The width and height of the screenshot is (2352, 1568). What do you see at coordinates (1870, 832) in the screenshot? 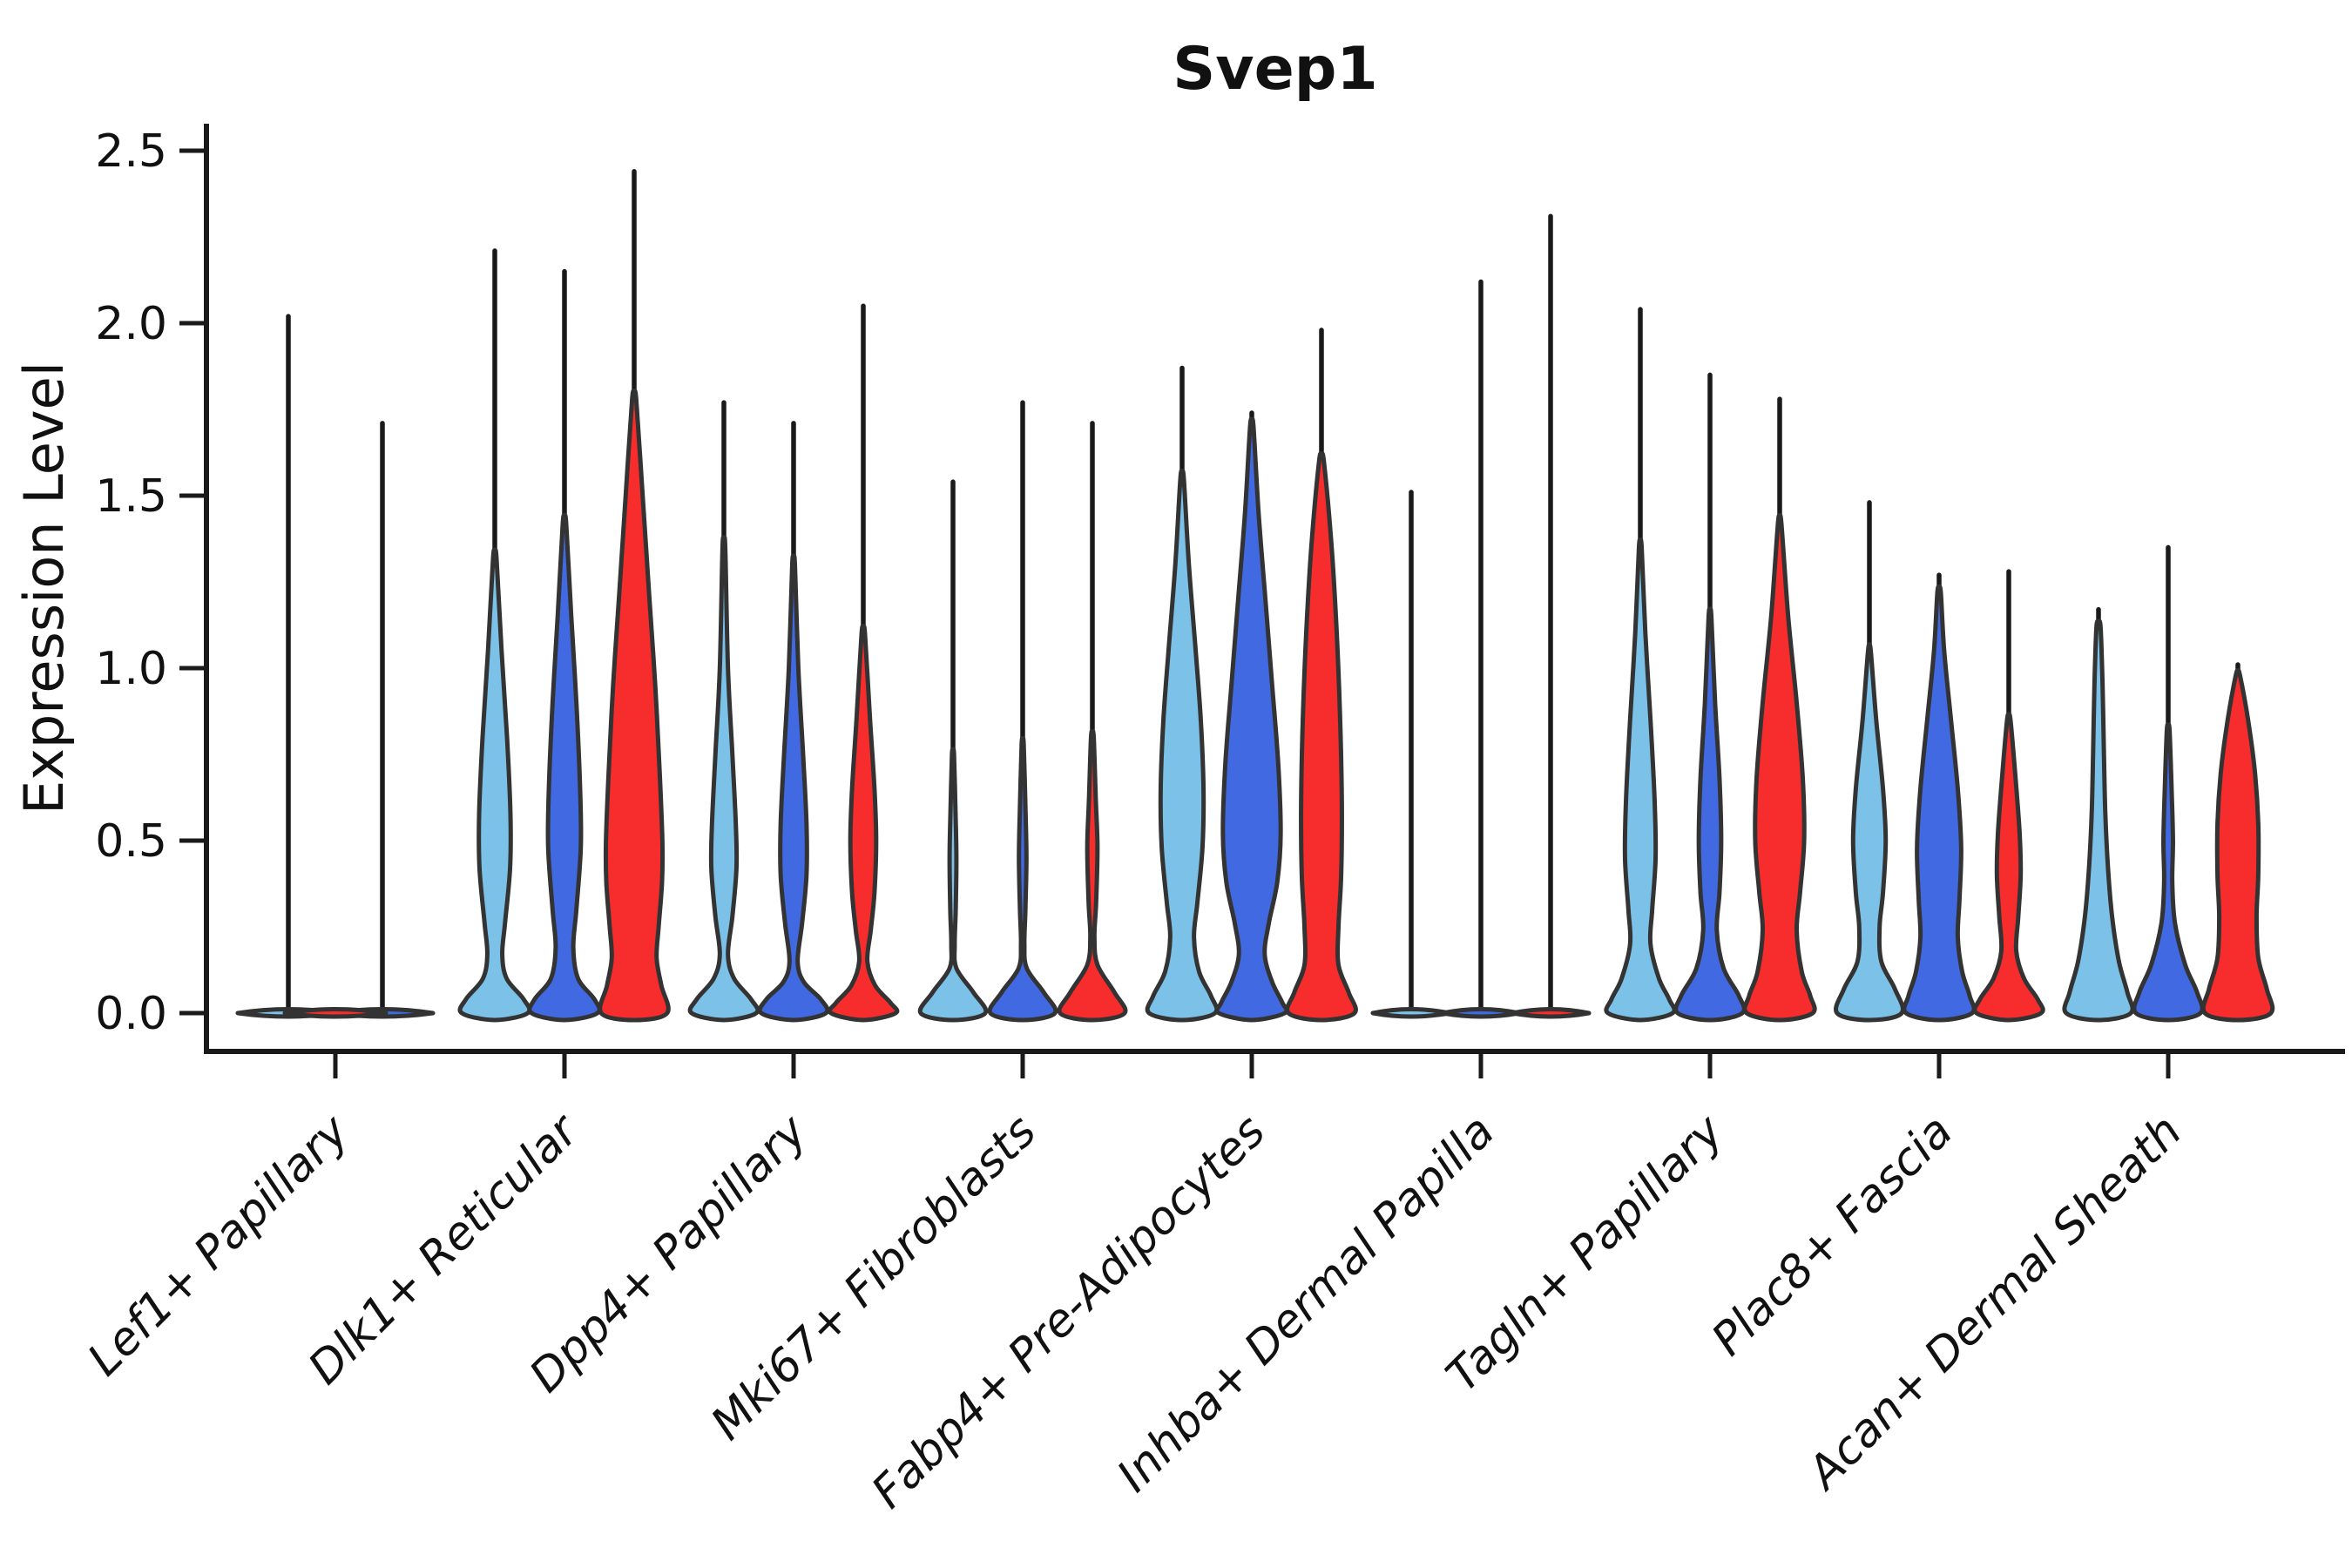
I see `violin-8-lightblue-body` at bounding box center [1870, 832].